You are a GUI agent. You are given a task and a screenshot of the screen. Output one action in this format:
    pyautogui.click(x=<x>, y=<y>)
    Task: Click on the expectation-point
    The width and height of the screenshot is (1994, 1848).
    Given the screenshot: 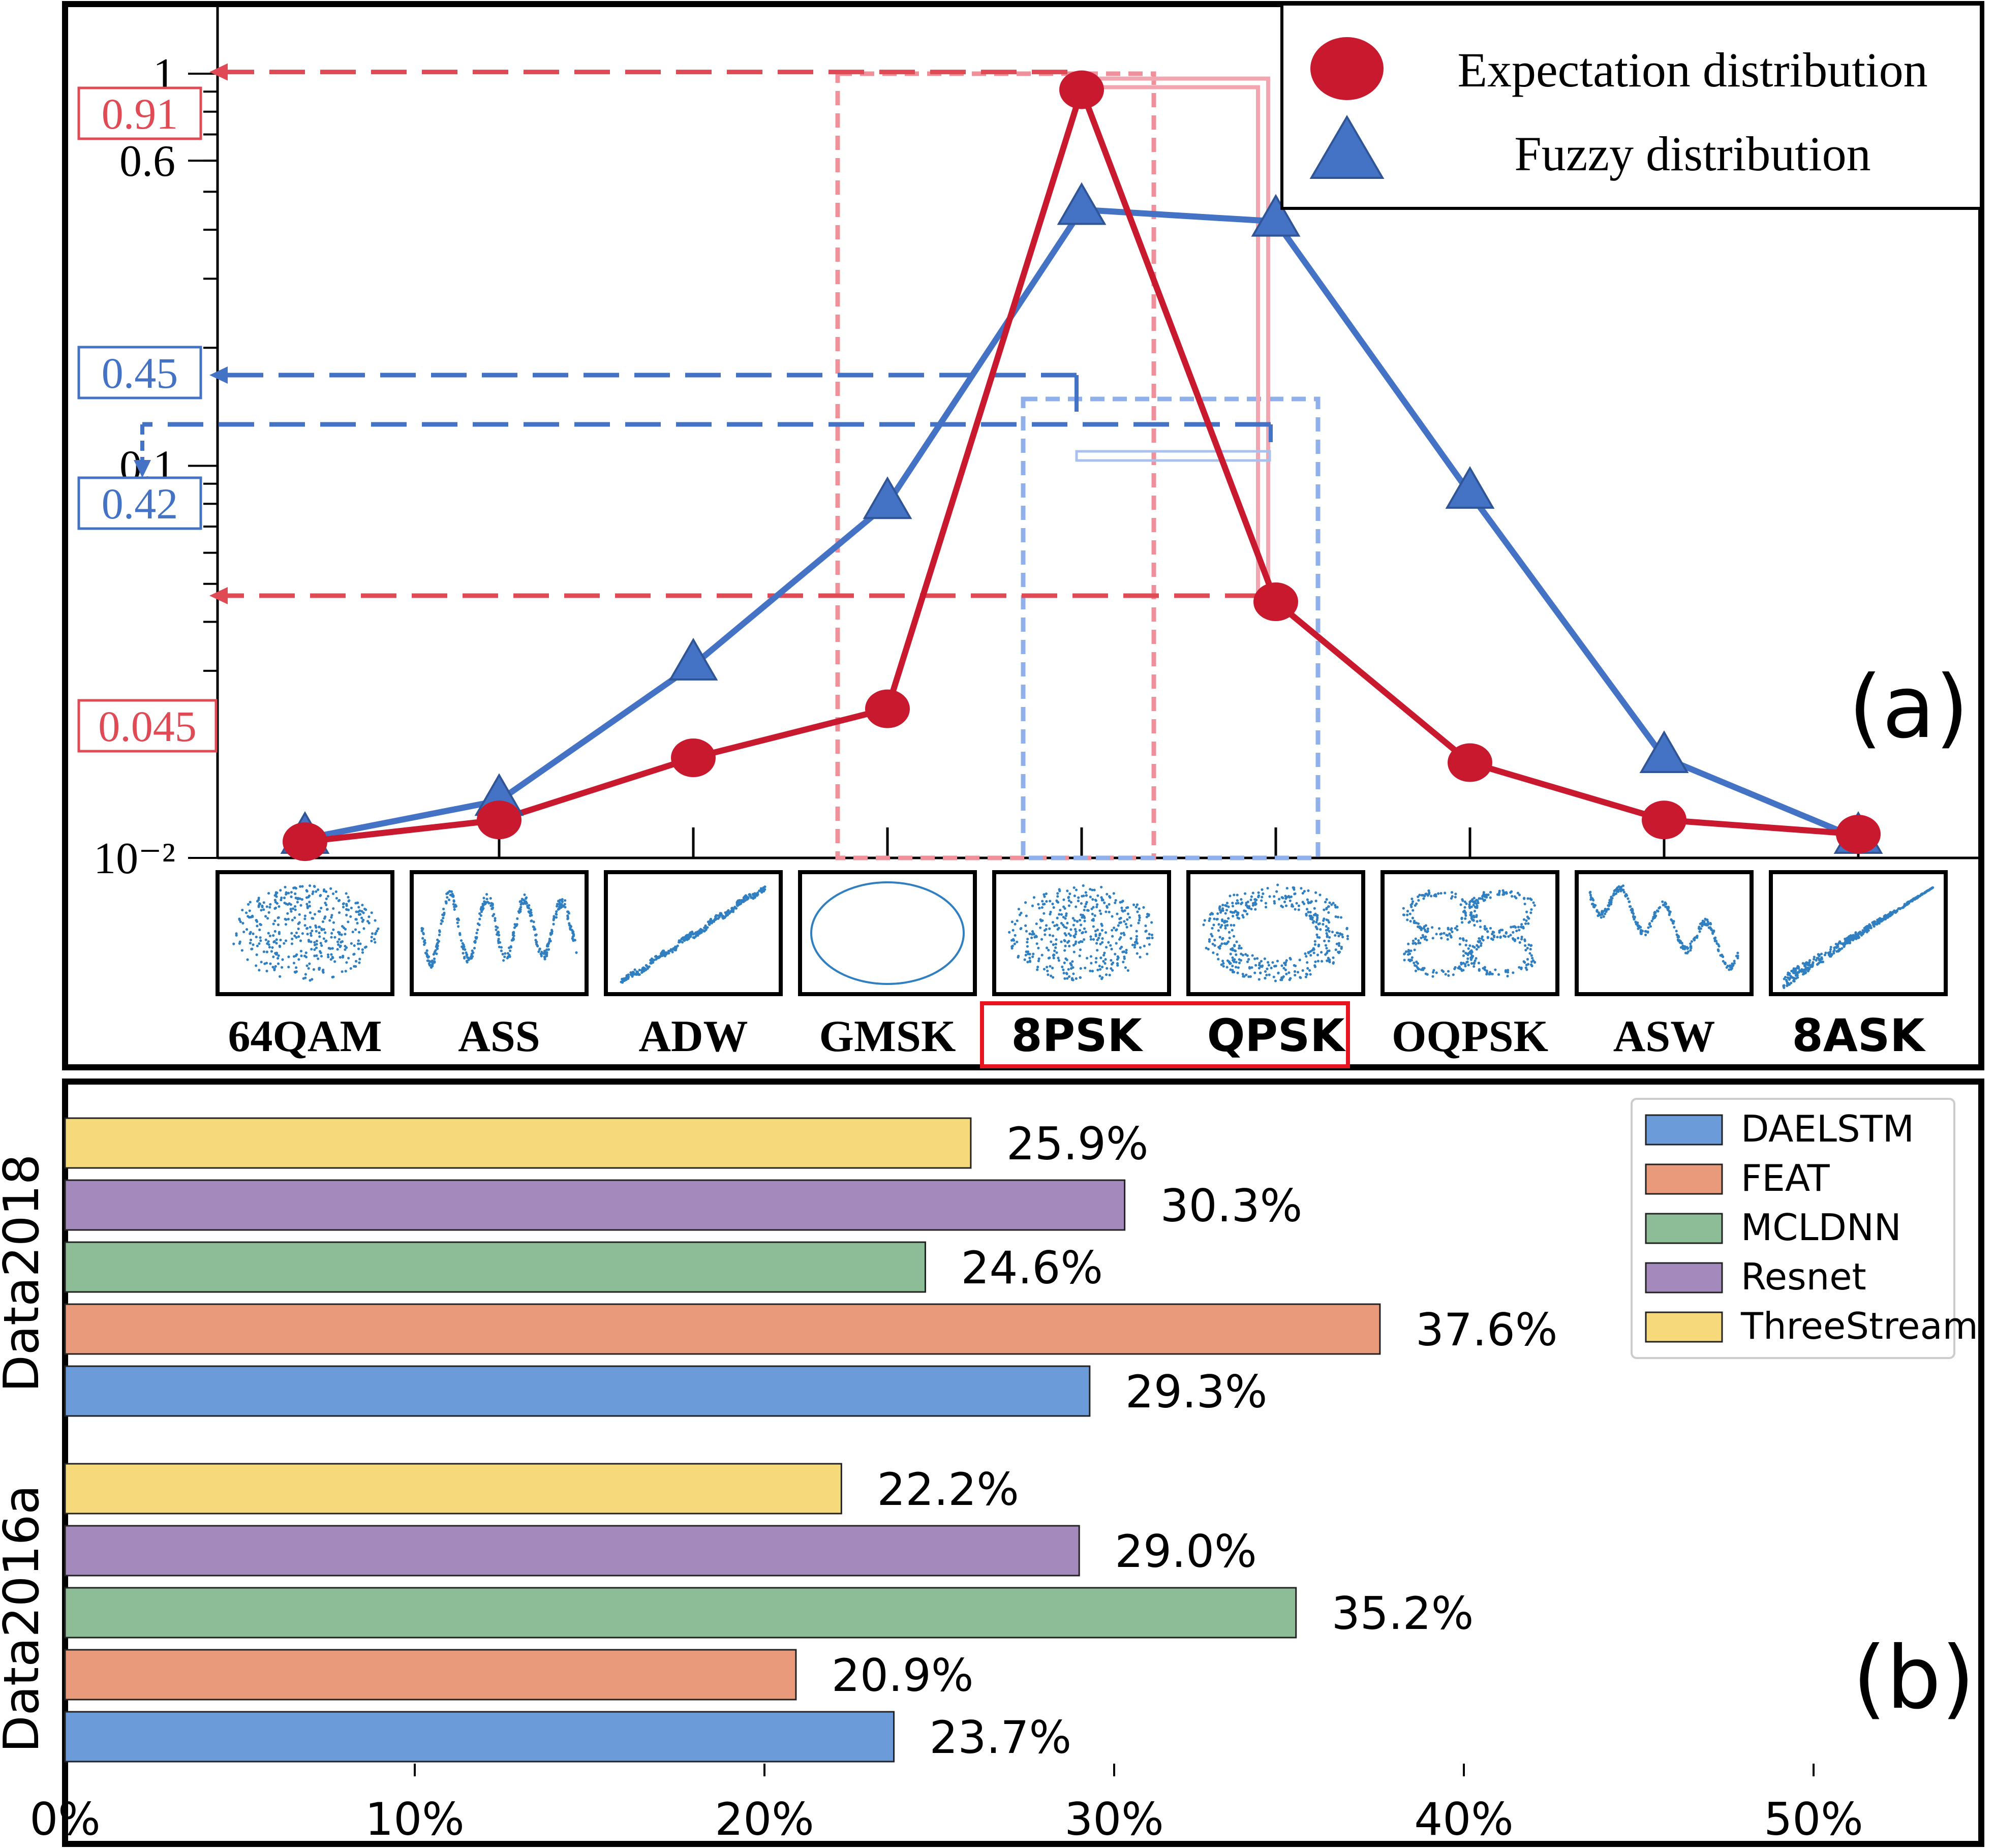 What is the action you would take?
    pyautogui.click(x=1275, y=602)
    